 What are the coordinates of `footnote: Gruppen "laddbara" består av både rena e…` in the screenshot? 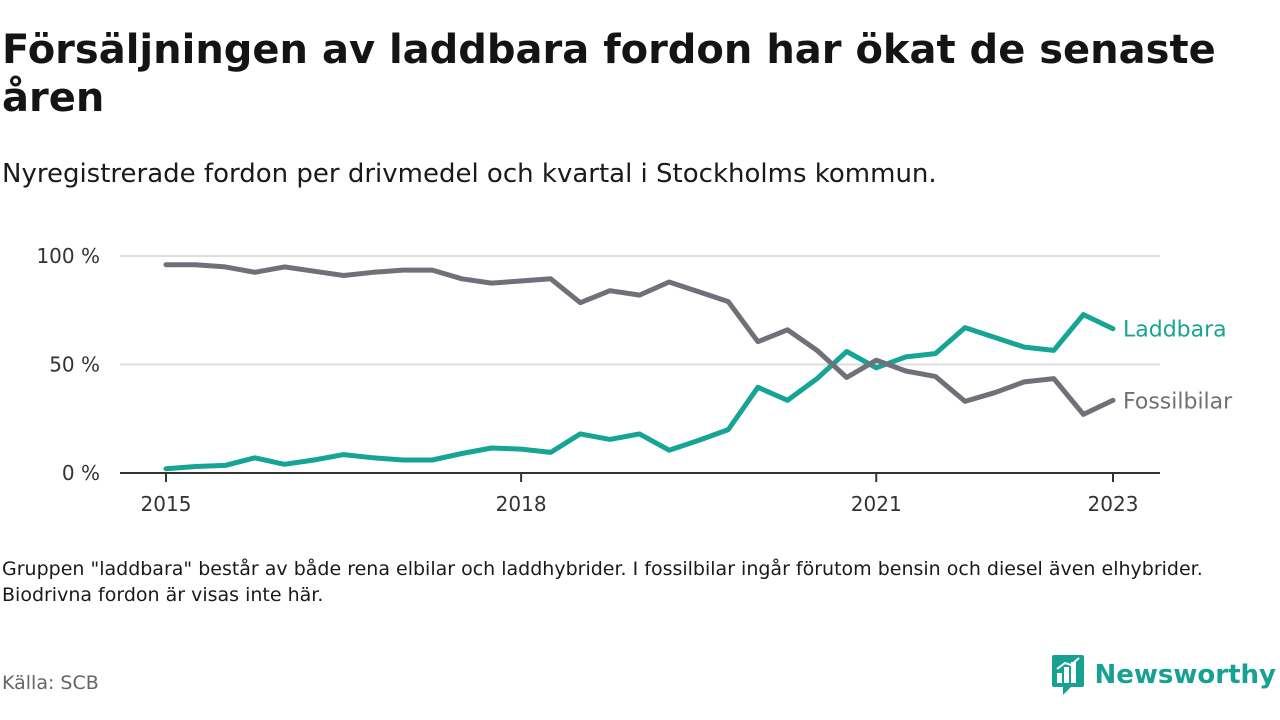 It's located at (602, 582).